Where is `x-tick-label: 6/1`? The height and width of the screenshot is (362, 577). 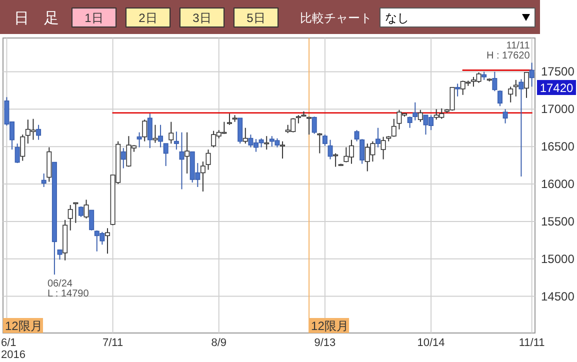 x-tick-label: 6/1 is located at coordinates (8, 343).